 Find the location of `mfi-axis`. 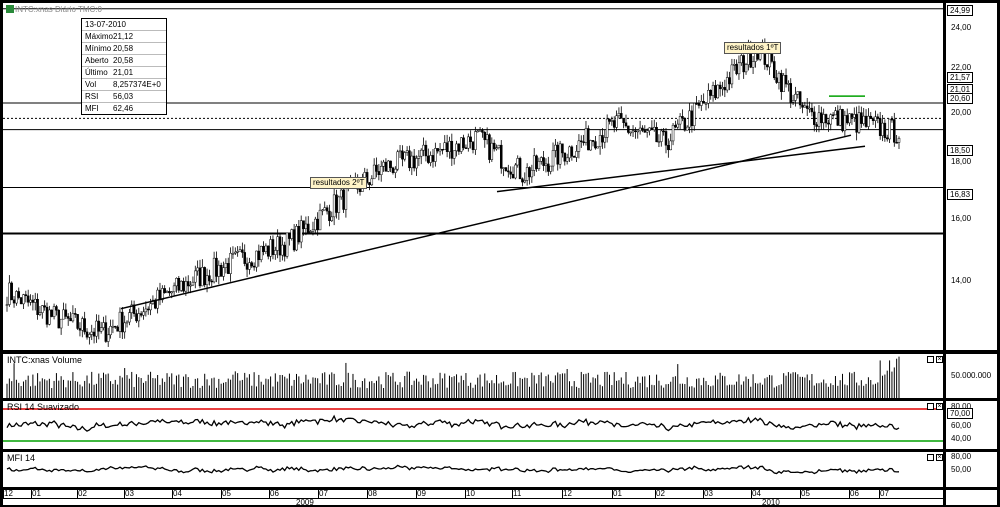

mfi-axis is located at coordinates (971, 469).